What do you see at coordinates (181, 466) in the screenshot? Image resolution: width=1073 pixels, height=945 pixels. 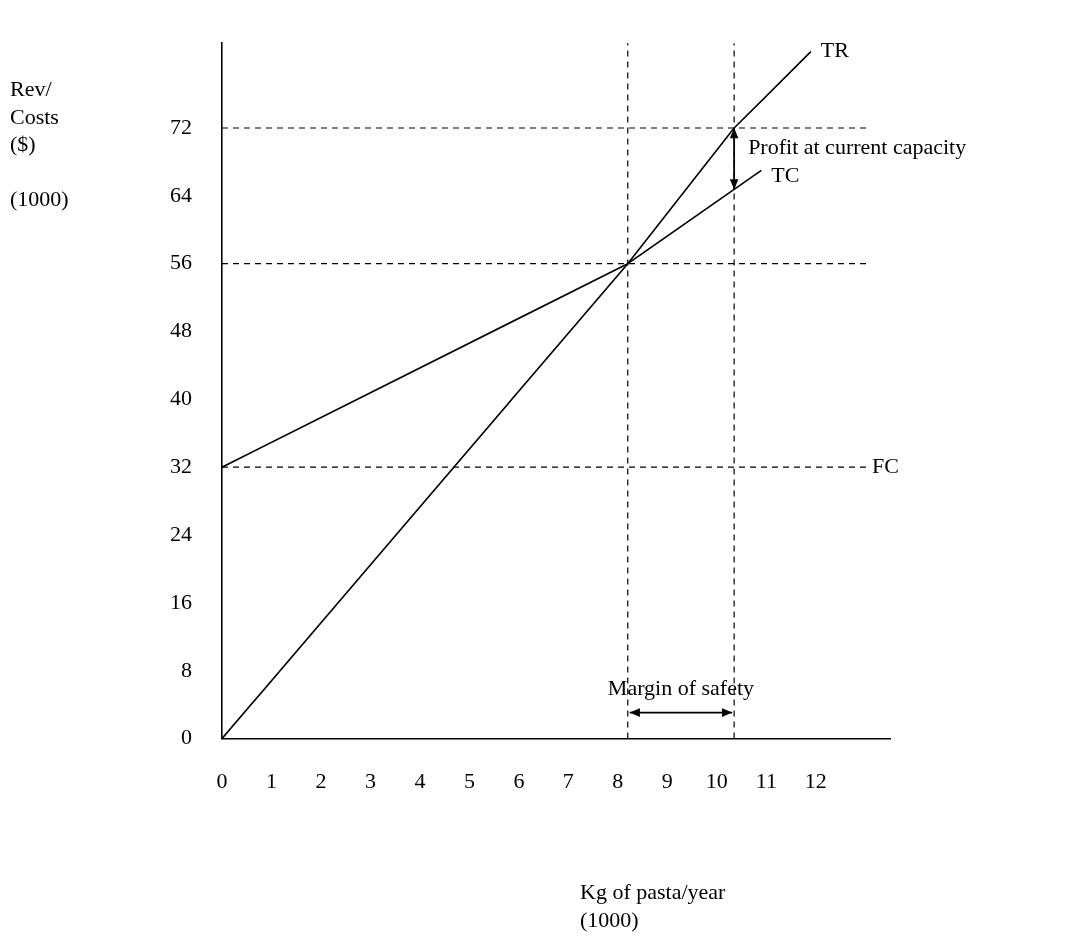 I see `y-tick-label: 32` at bounding box center [181, 466].